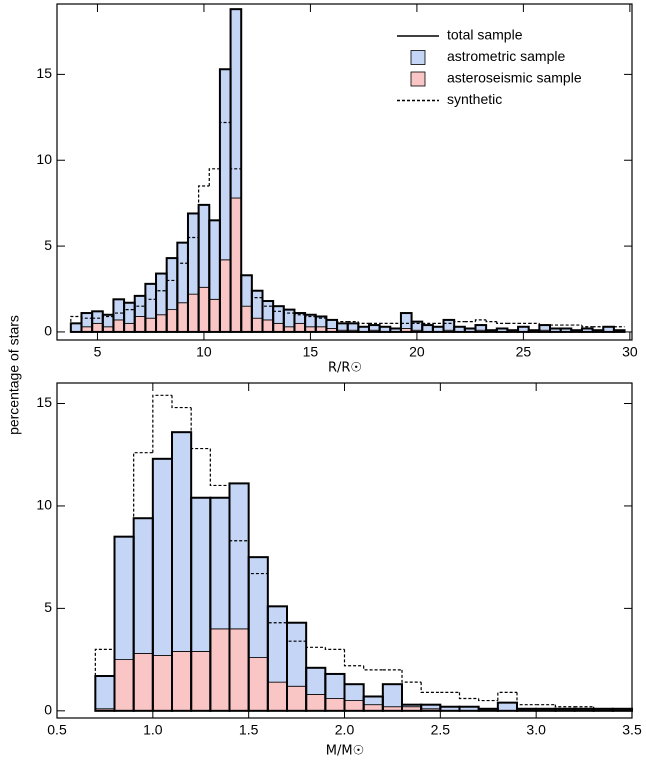 The width and height of the screenshot is (646, 764). I want to click on y-tick-label: 10, so click(44, 505).